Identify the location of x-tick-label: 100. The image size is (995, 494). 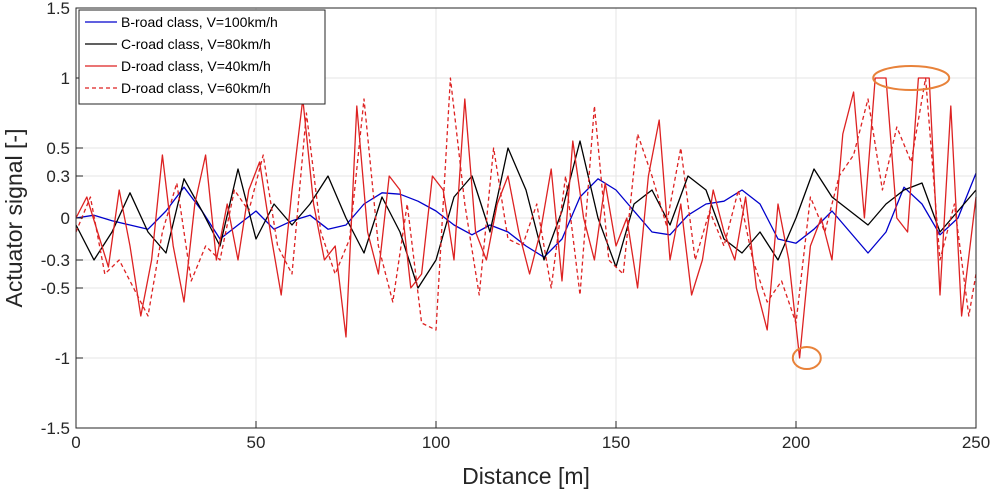
(436, 442).